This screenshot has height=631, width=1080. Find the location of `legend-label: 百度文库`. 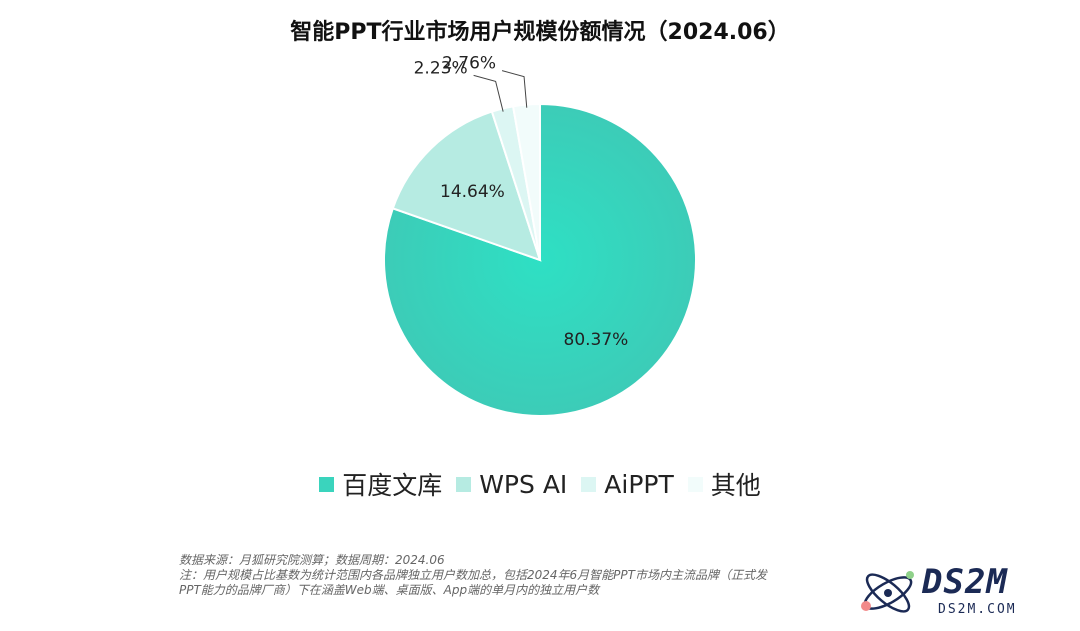

legend-label: 百度文库 is located at coordinates (392, 485).